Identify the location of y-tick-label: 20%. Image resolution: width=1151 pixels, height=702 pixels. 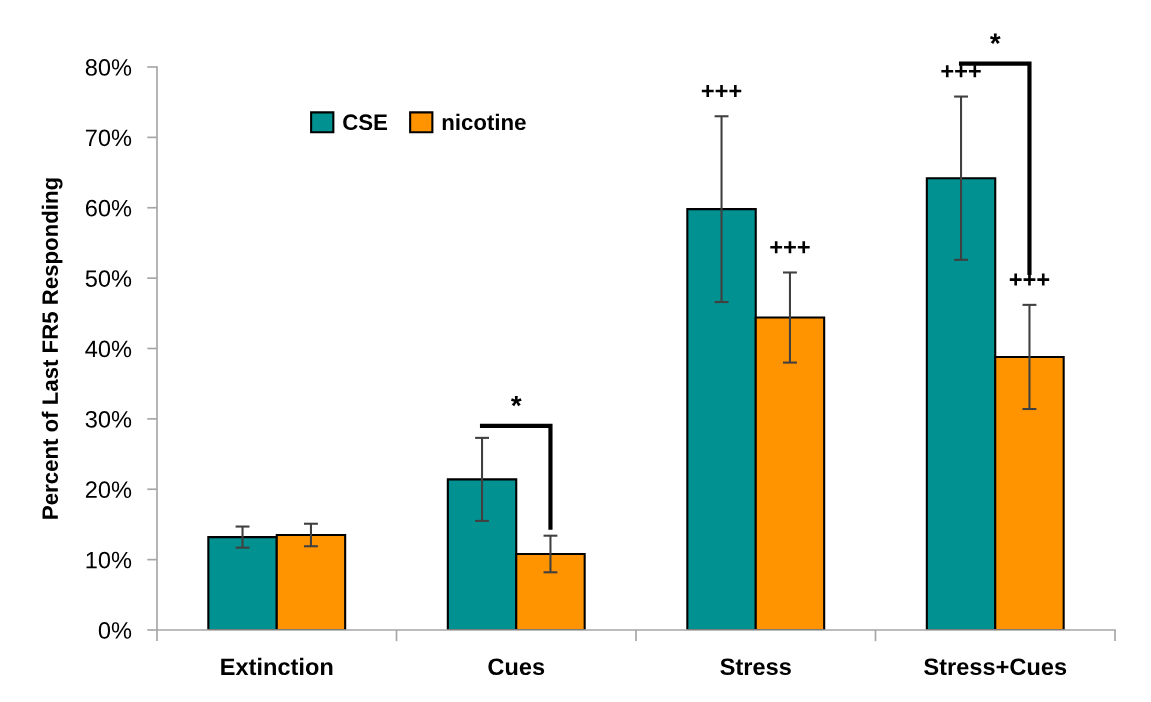
(108, 490).